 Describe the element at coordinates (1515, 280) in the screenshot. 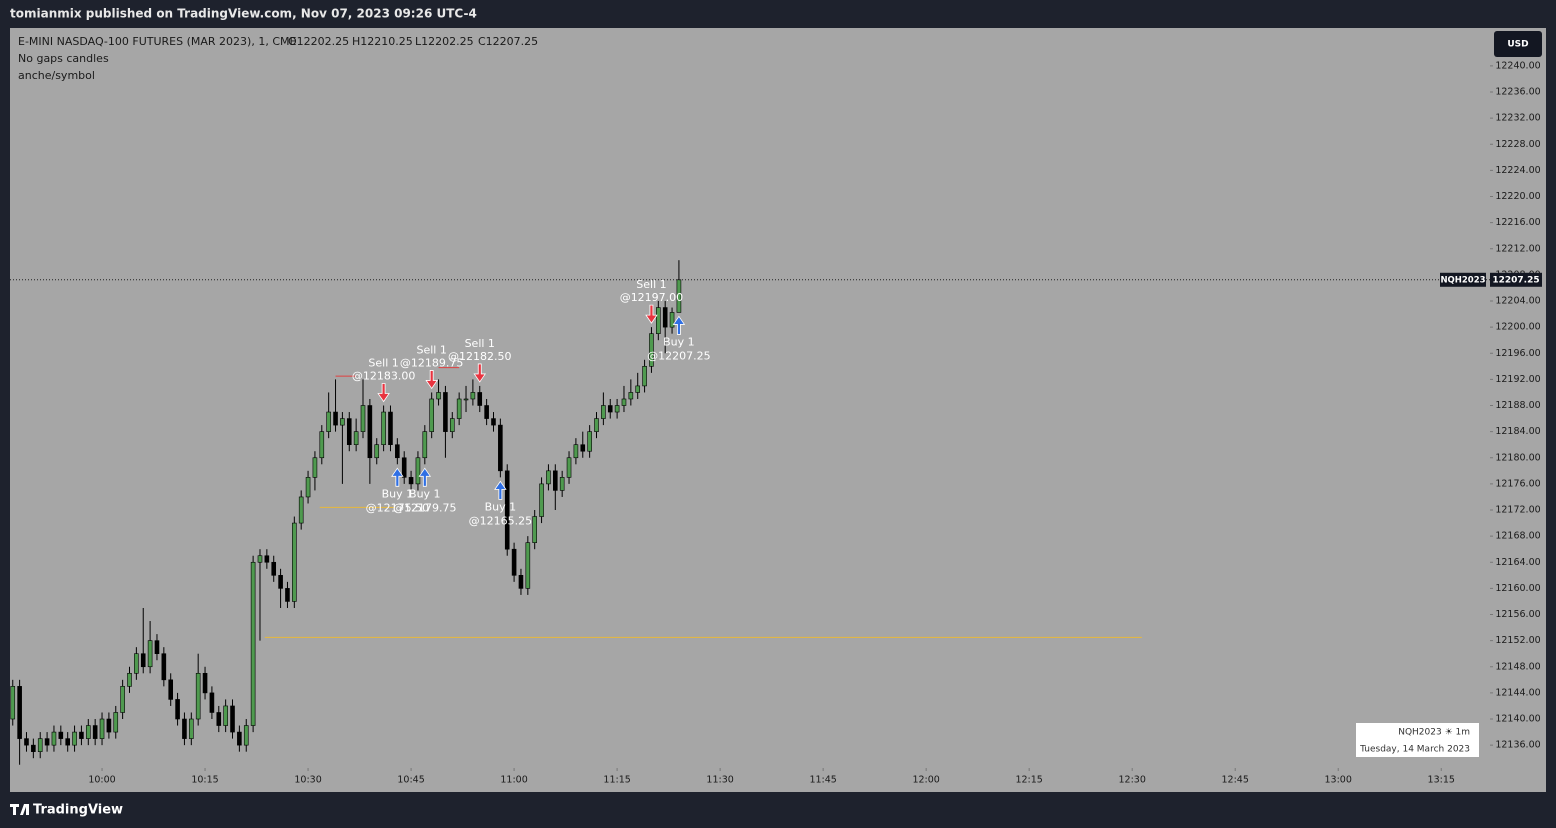

I see `last-price-label: 12207.25` at that location.